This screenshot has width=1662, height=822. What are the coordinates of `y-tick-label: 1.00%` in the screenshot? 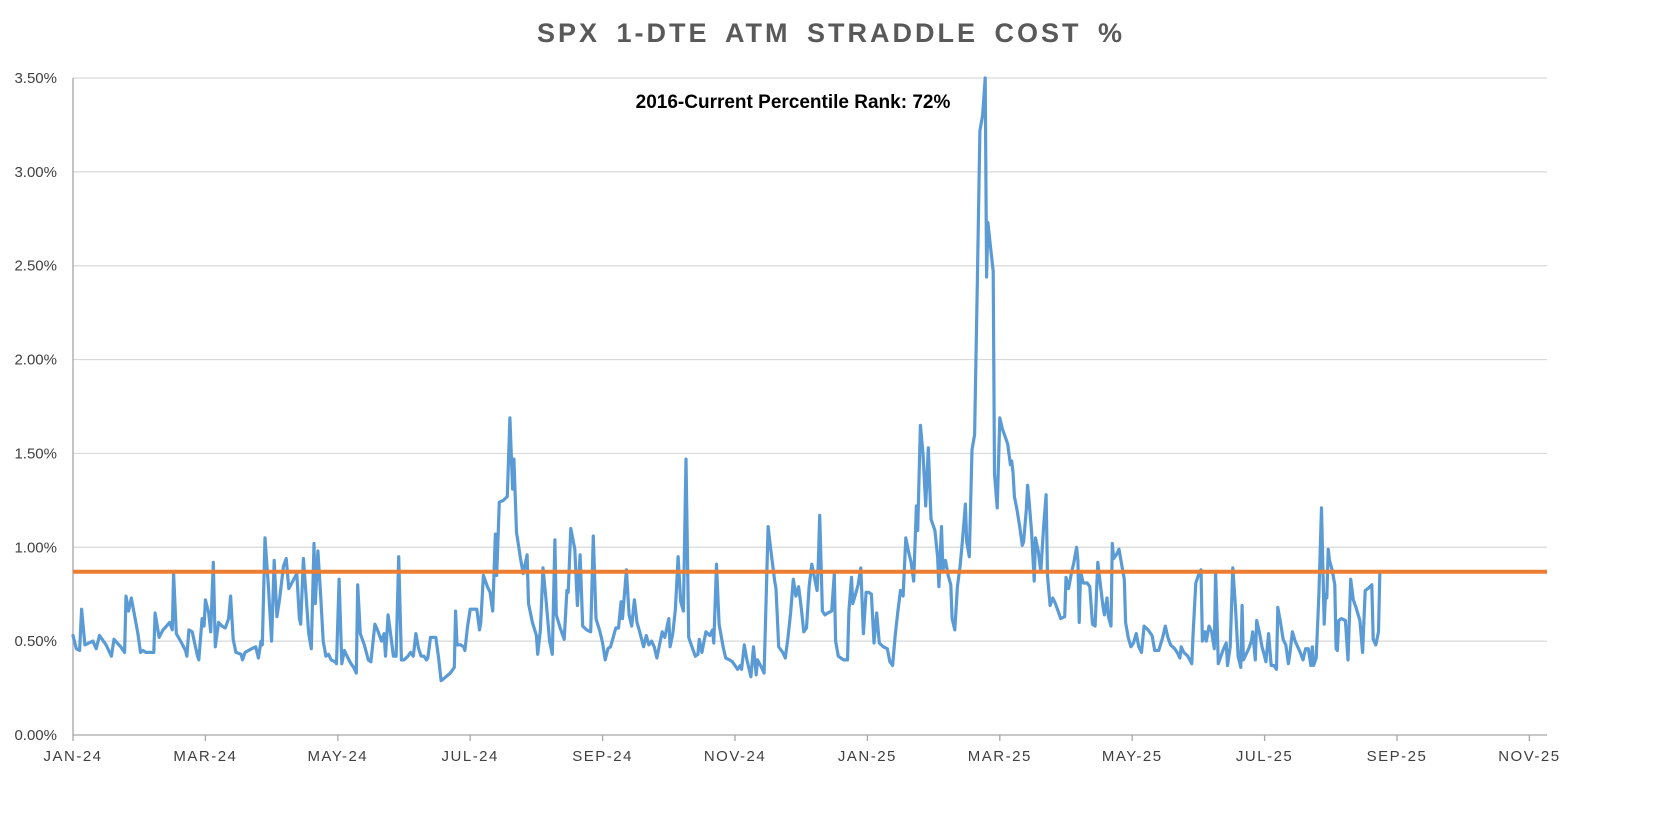 It's located at (35, 547).